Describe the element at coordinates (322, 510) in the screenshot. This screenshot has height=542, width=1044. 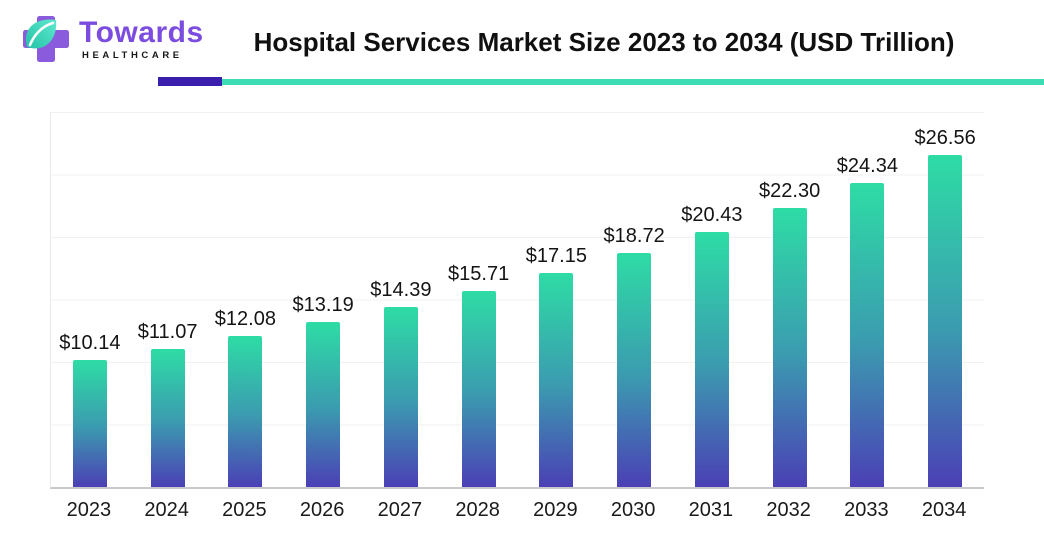
I see `x-axis-tick-label: 2026` at that location.